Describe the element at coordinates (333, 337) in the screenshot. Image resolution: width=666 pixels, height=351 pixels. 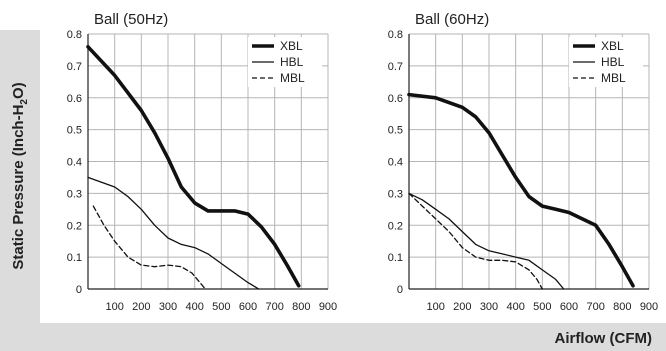
I see `x-axis-band` at that location.